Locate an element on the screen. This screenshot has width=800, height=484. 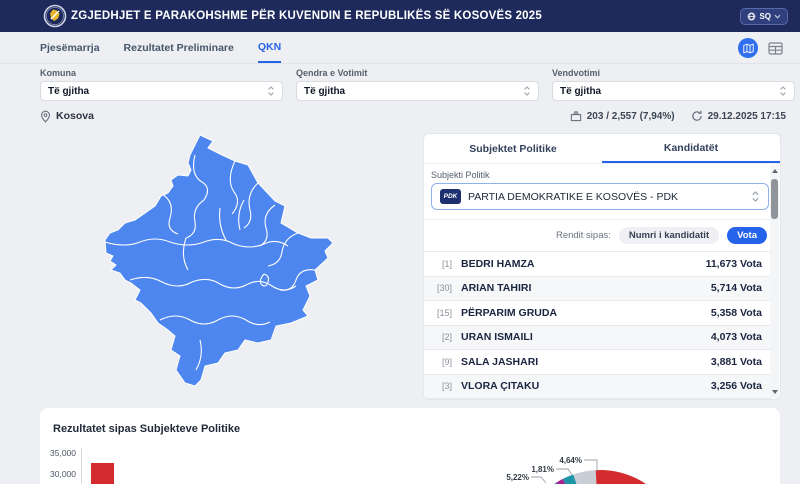
party-badge: PDK is located at coordinates (450, 196).